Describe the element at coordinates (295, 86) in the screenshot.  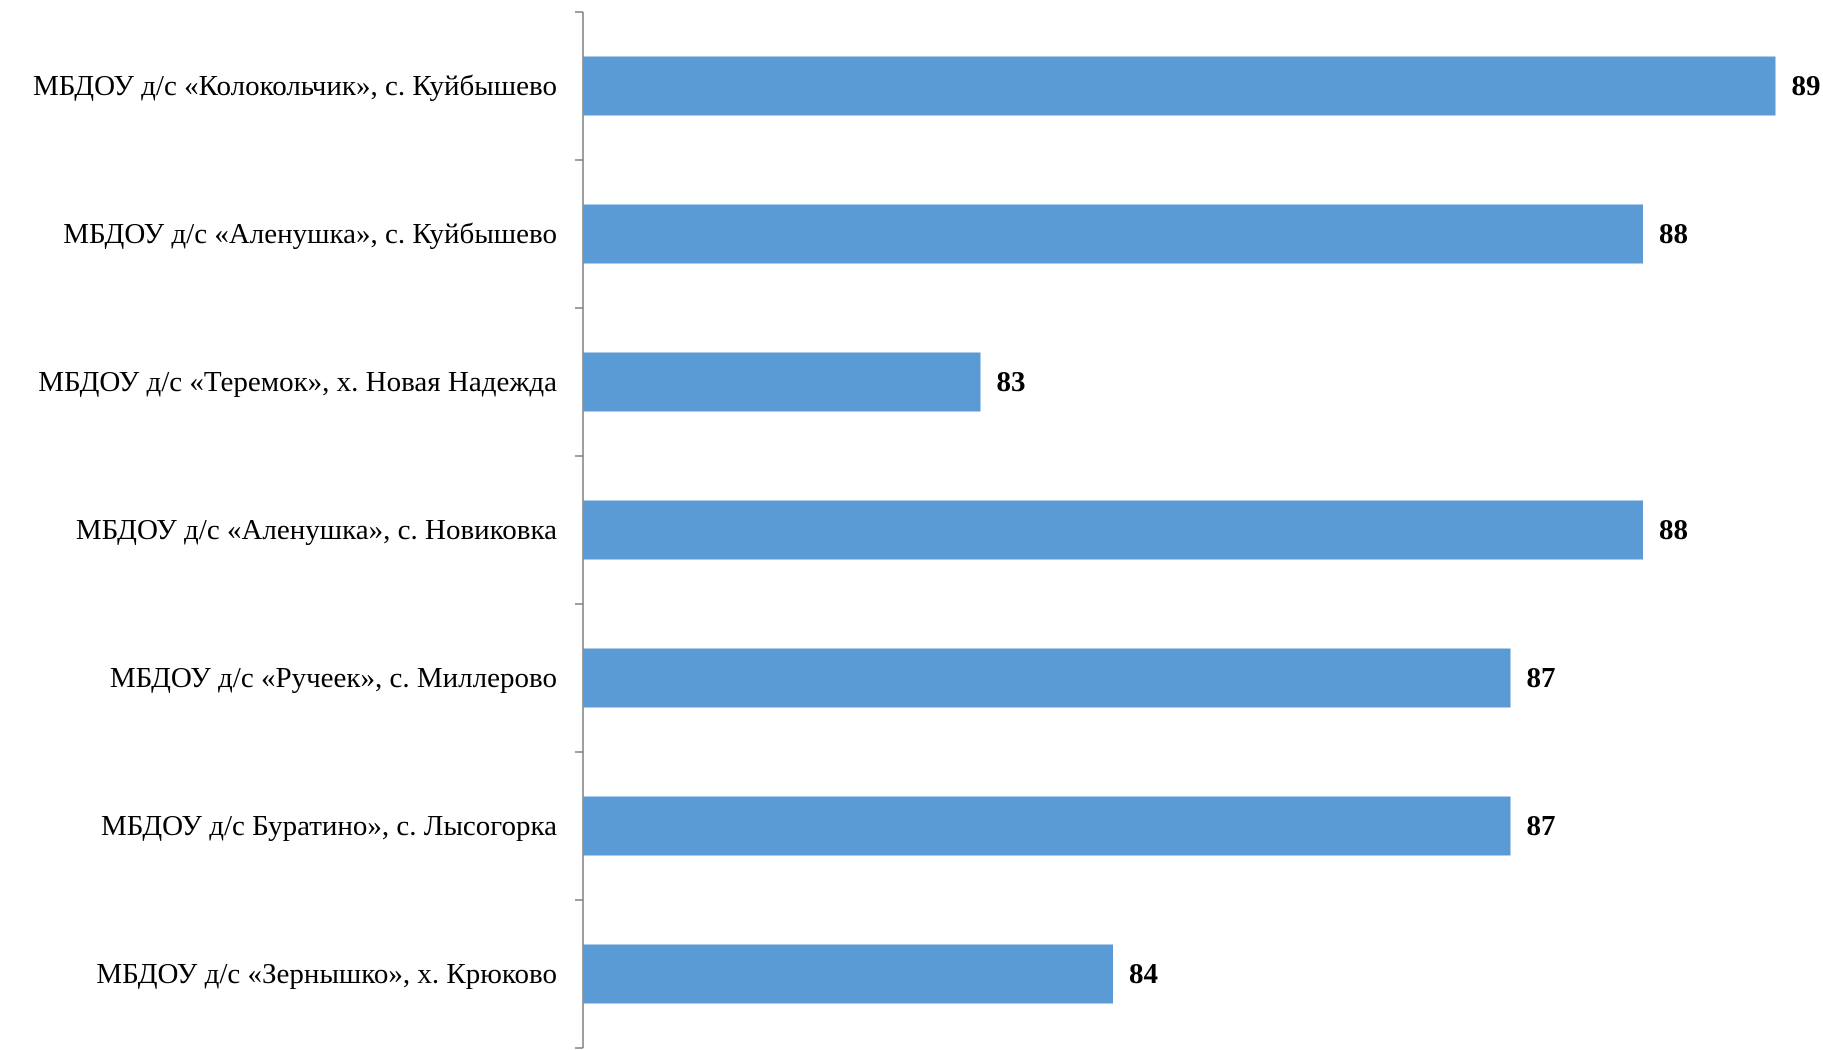
I see `category-label: МБДОУ д/с «Колокольчик», с. Куйбышево` at that location.